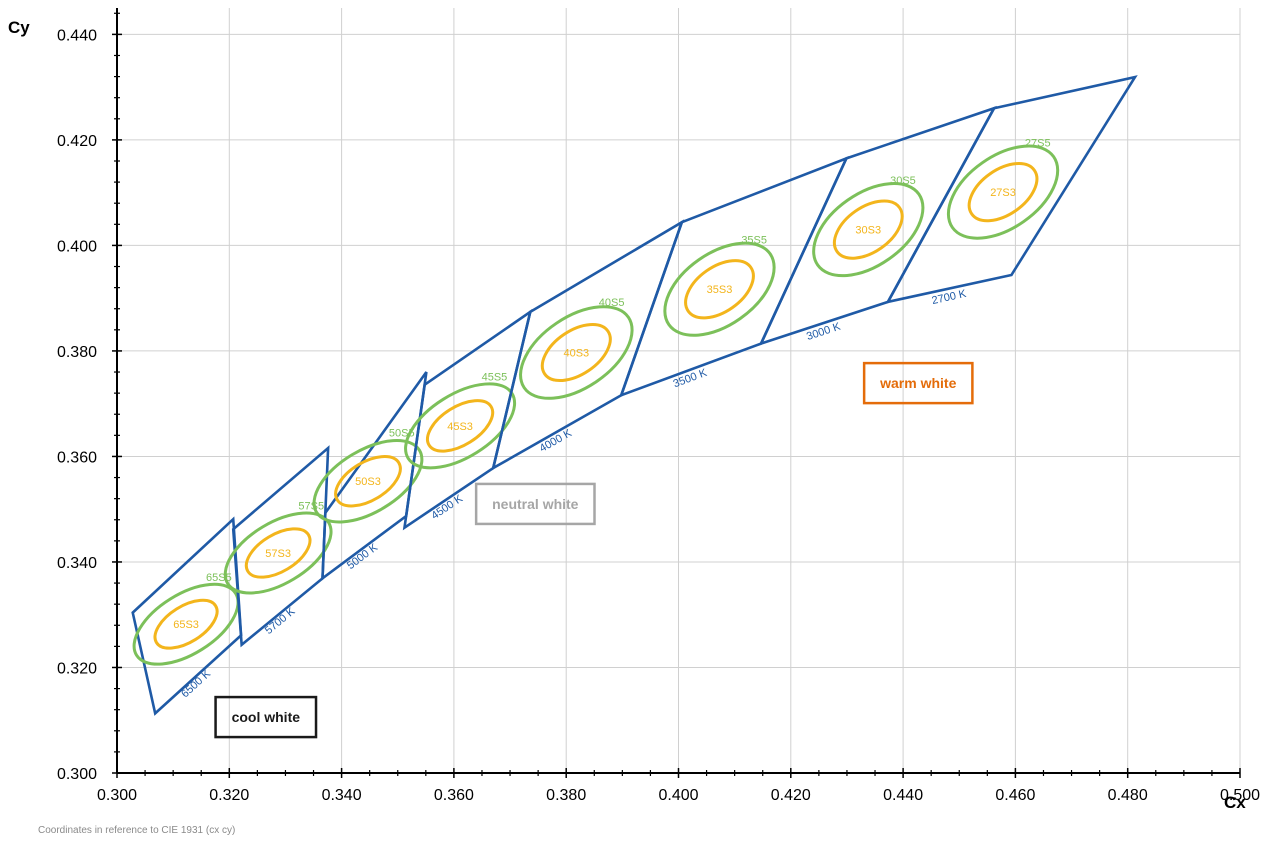 This screenshot has height=844, width=1276. I want to click on y-tick-label: 0.400, so click(77, 246).